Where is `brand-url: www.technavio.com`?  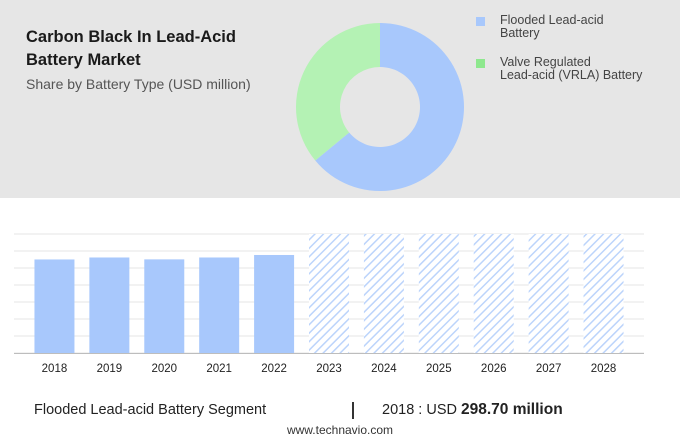
brand-url: www.technavio.com is located at coordinates (340, 430).